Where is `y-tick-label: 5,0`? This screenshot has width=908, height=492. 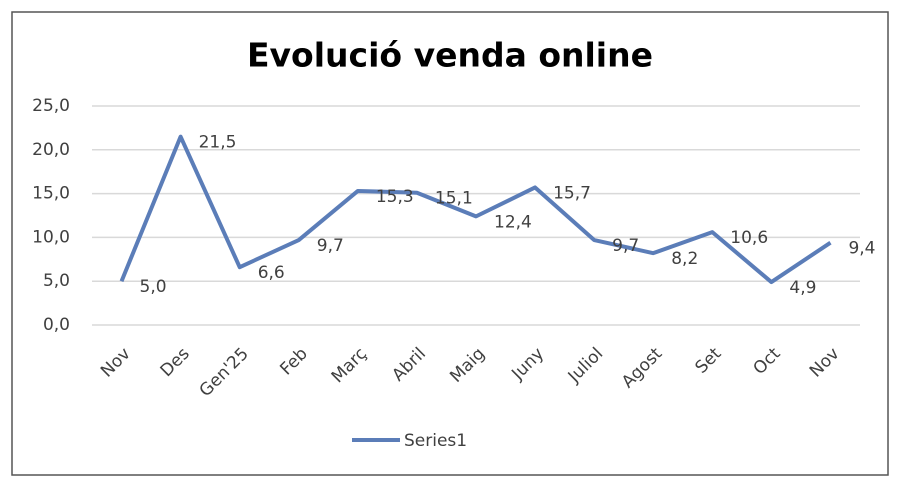
y-tick-label: 5,0 is located at coordinates (56, 281).